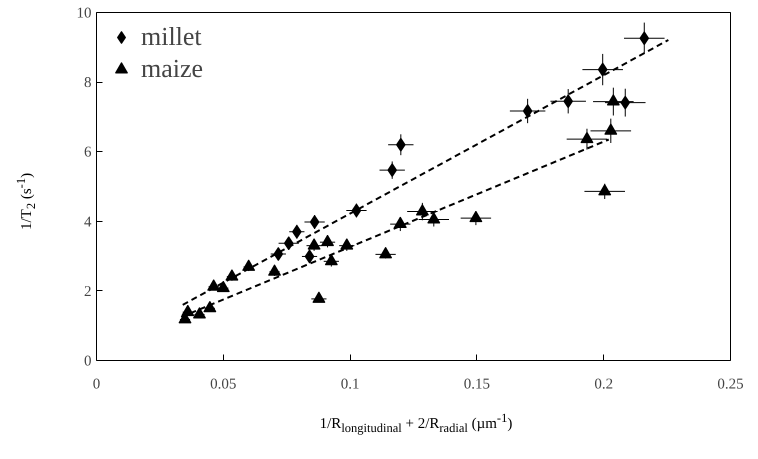 This screenshot has height=459, width=758. What do you see at coordinates (416, 423) in the screenshot?
I see `x-axis-title: 1/R$_{longitudinal}$ + 2/R$_{radial}$ (µm$^{-1}$)` at bounding box center [416, 423].